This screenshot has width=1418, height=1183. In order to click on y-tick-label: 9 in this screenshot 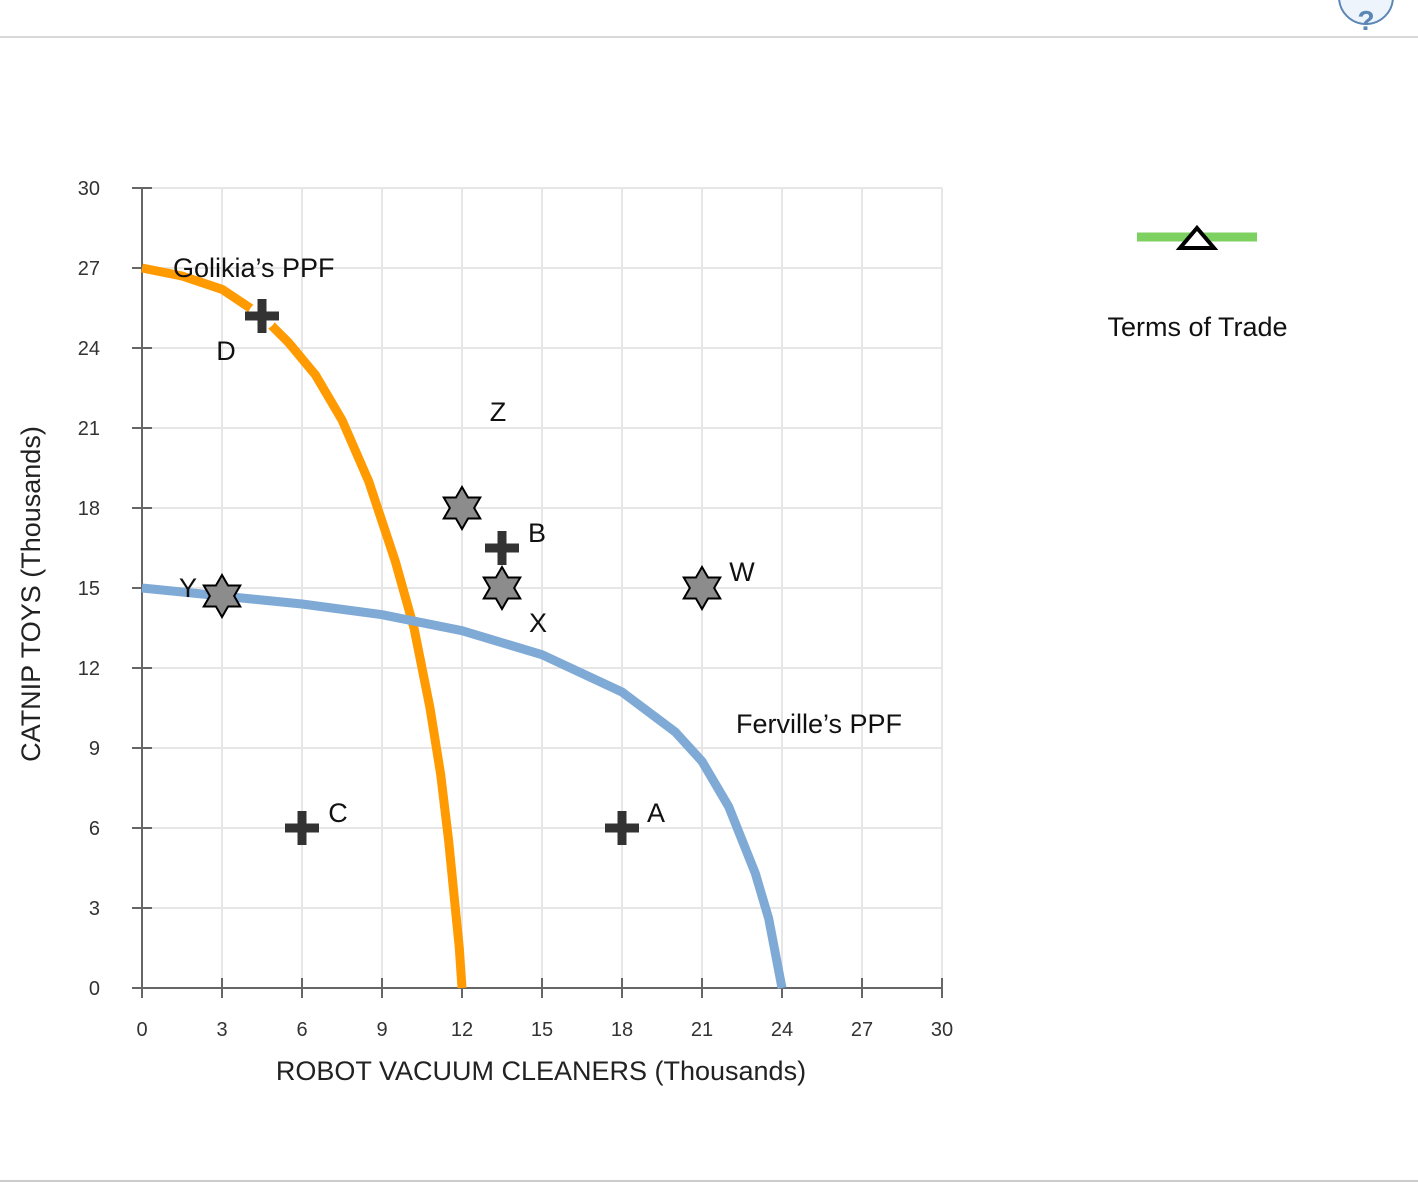, I will do `click(94, 749)`.